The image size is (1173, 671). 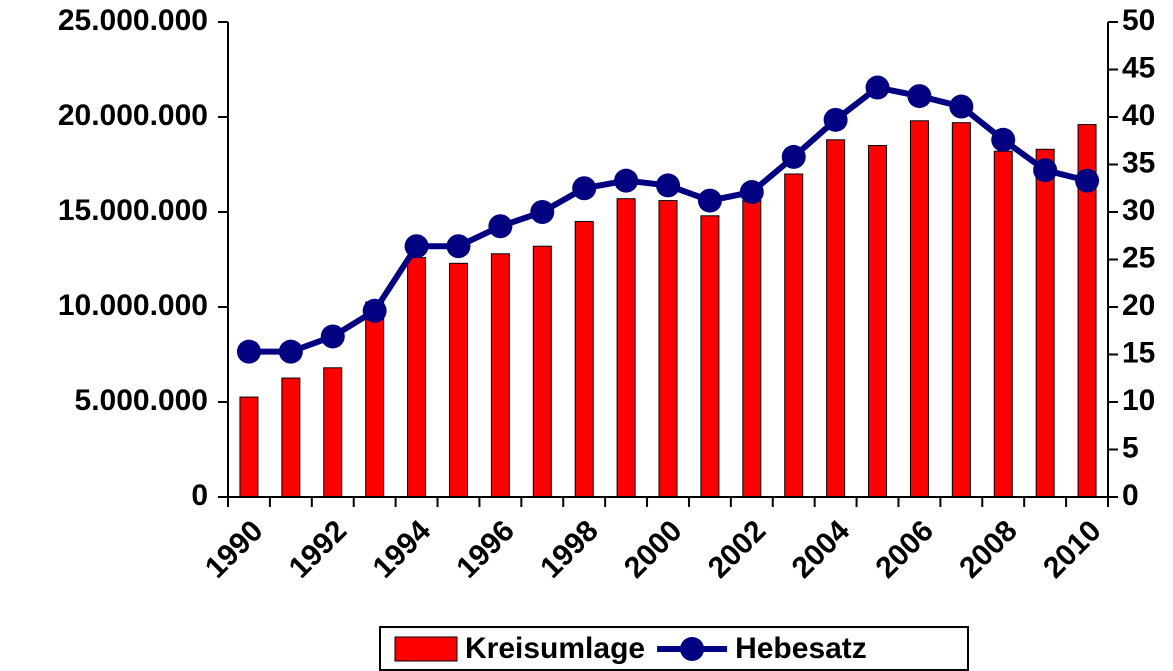 I want to click on y2-tick-label: 15, so click(x=1138, y=352).